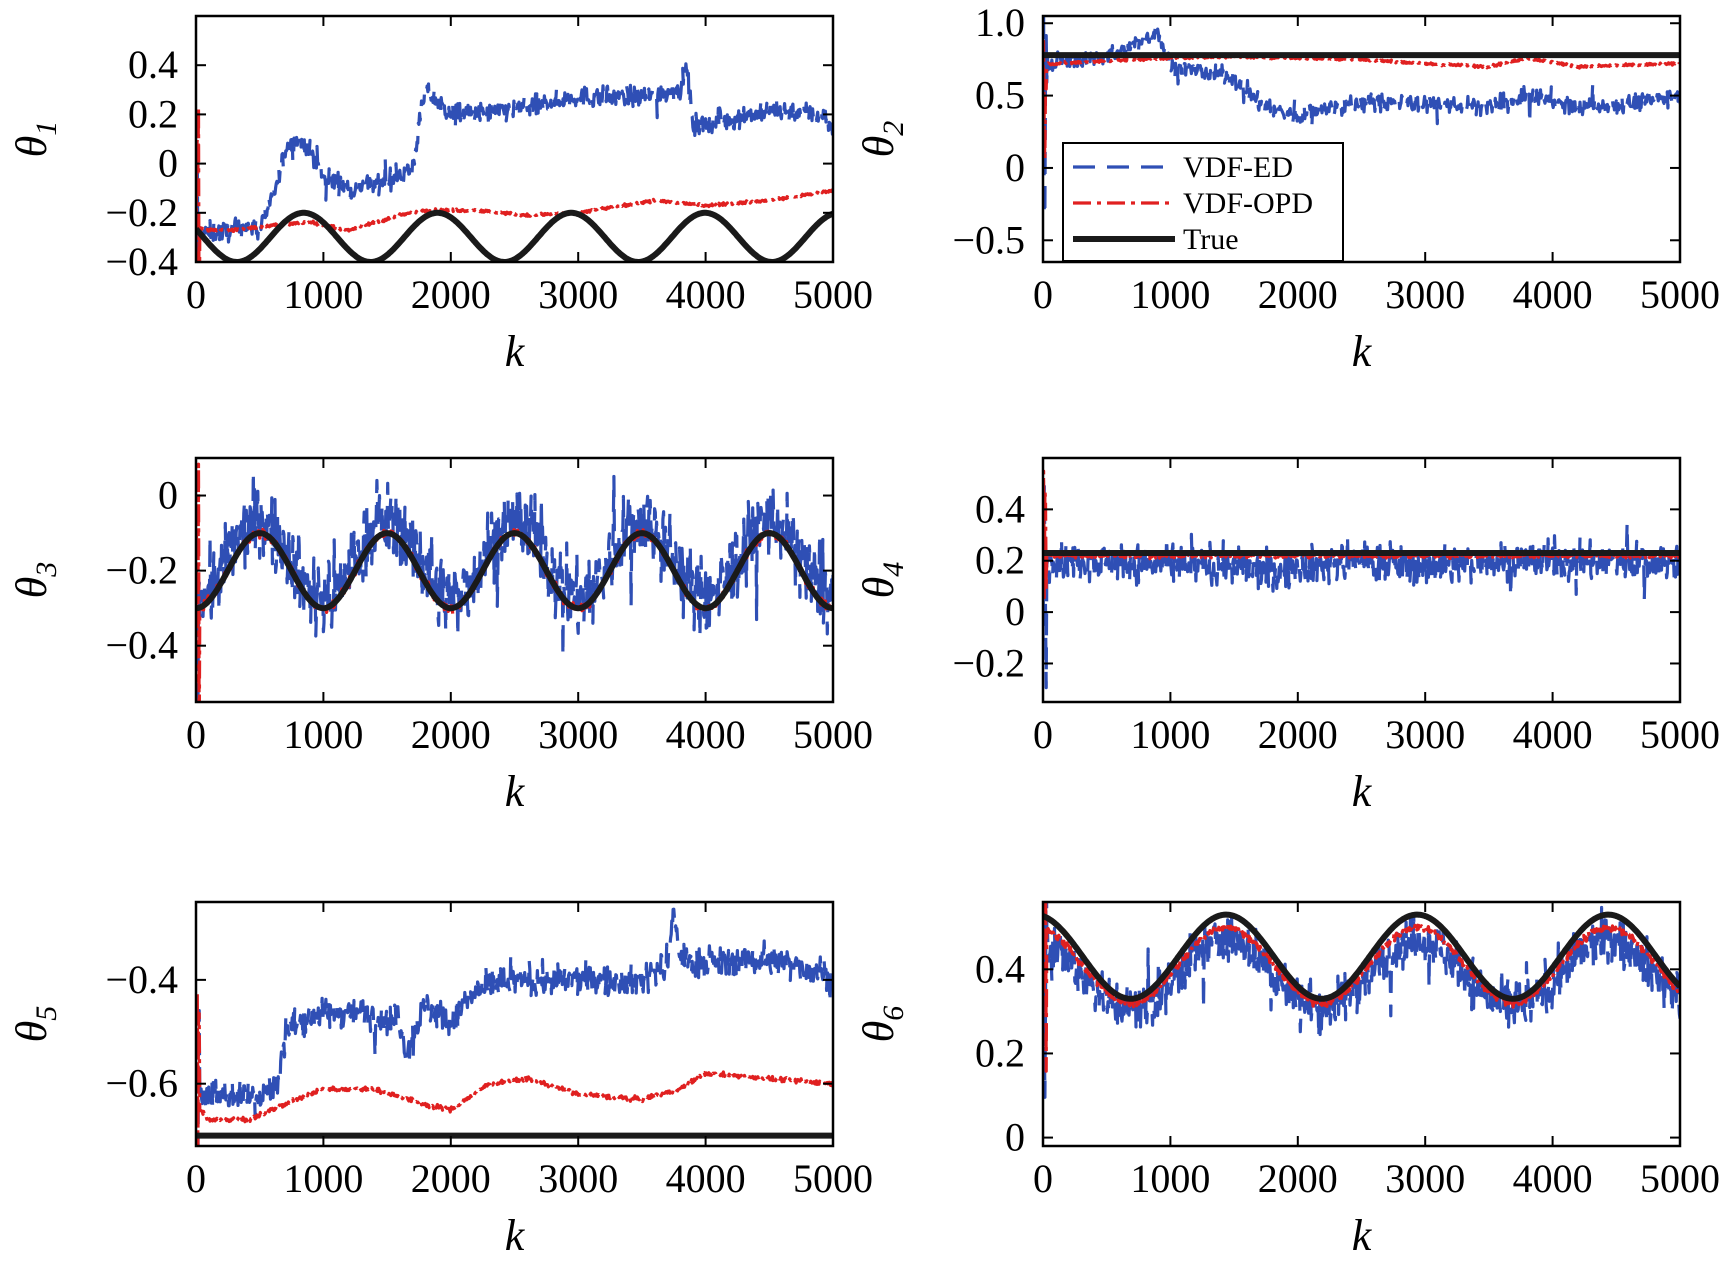 This screenshot has height=1274, width=1732. I want to click on y-axis-label: θ2, so click(882, 139).